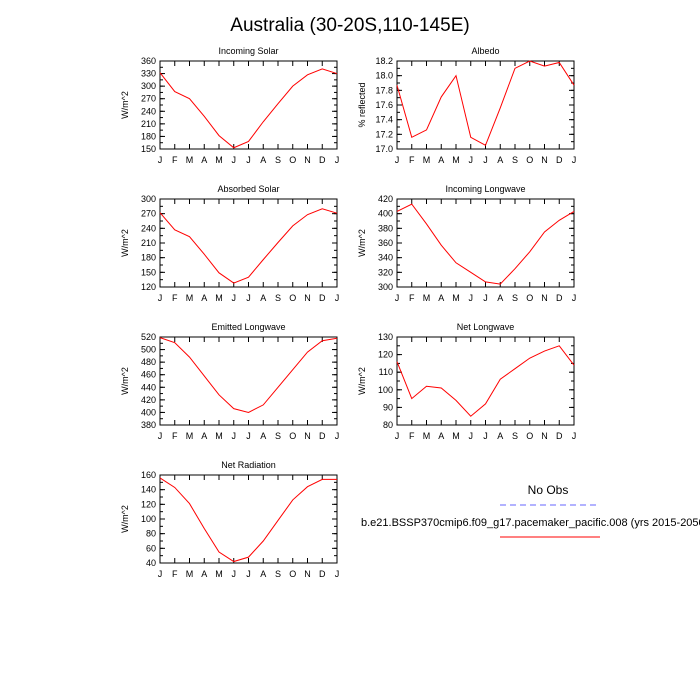 The width and height of the screenshot is (700, 700). What do you see at coordinates (248, 189) in the screenshot?
I see `panel-title: Absorbed Solar` at bounding box center [248, 189].